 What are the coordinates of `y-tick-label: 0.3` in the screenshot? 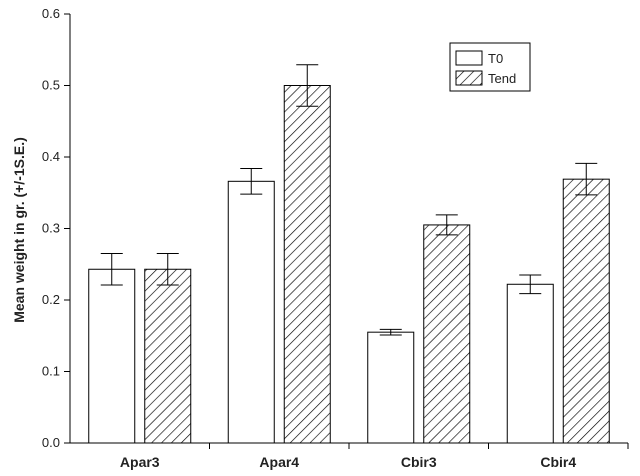 It's located at (51, 228).